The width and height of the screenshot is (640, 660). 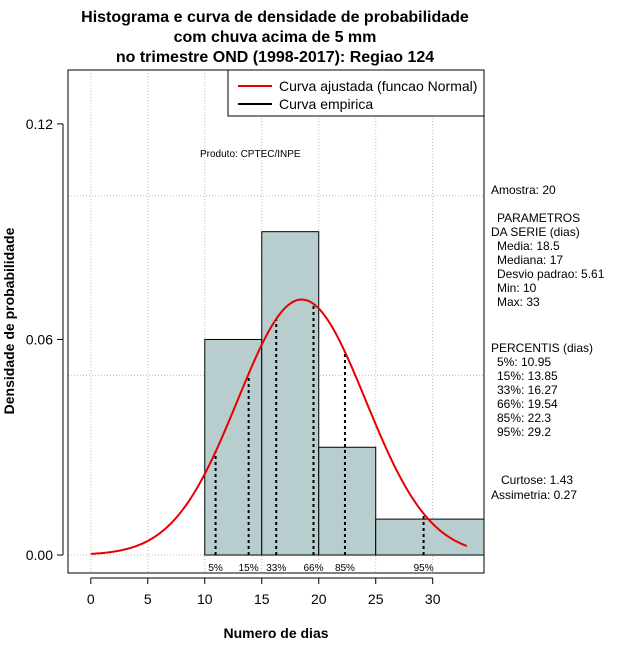 What do you see at coordinates (523, 190) in the screenshot?
I see `sample-size: Amostra: 20` at bounding box center [523, 190].